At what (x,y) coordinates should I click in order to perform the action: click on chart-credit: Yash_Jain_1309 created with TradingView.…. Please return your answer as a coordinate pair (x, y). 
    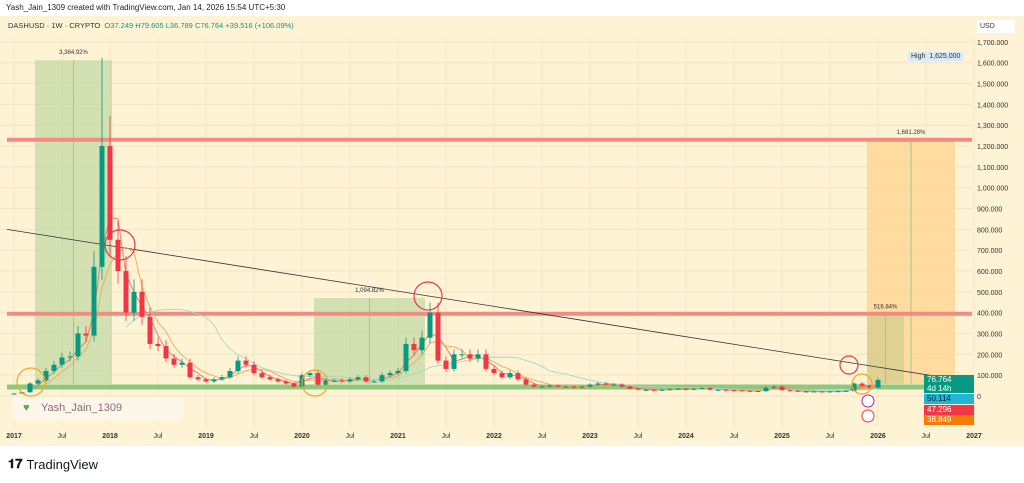
    Looking at the image, I should click on (146, 7).